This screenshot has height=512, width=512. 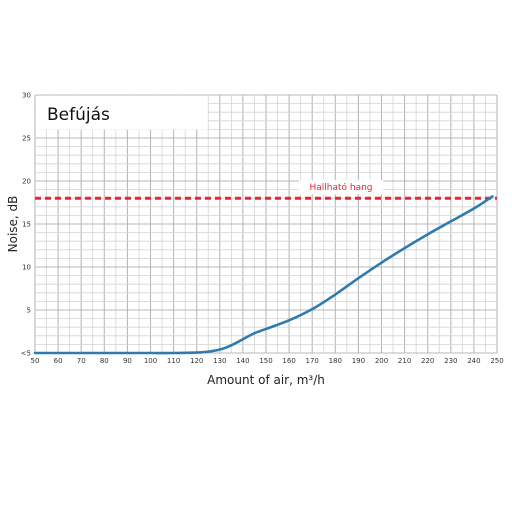 What do you see at coordinates (288, 361) in the screenshot?
I see `x-tick-label: 160` at bounding box center [288, 361].